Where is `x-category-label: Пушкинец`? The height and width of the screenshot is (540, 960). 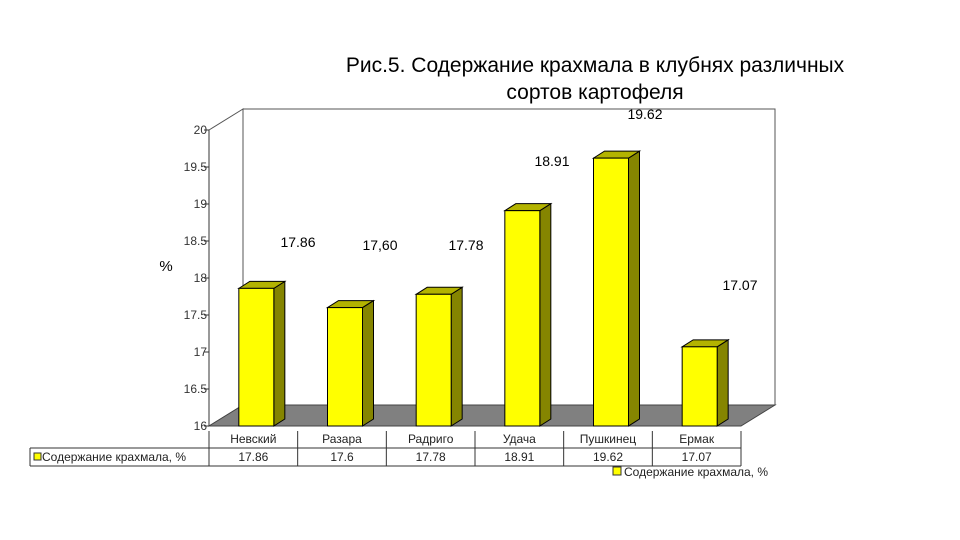
x-category-label: Пушкинец is located at coordinates (608, 439).